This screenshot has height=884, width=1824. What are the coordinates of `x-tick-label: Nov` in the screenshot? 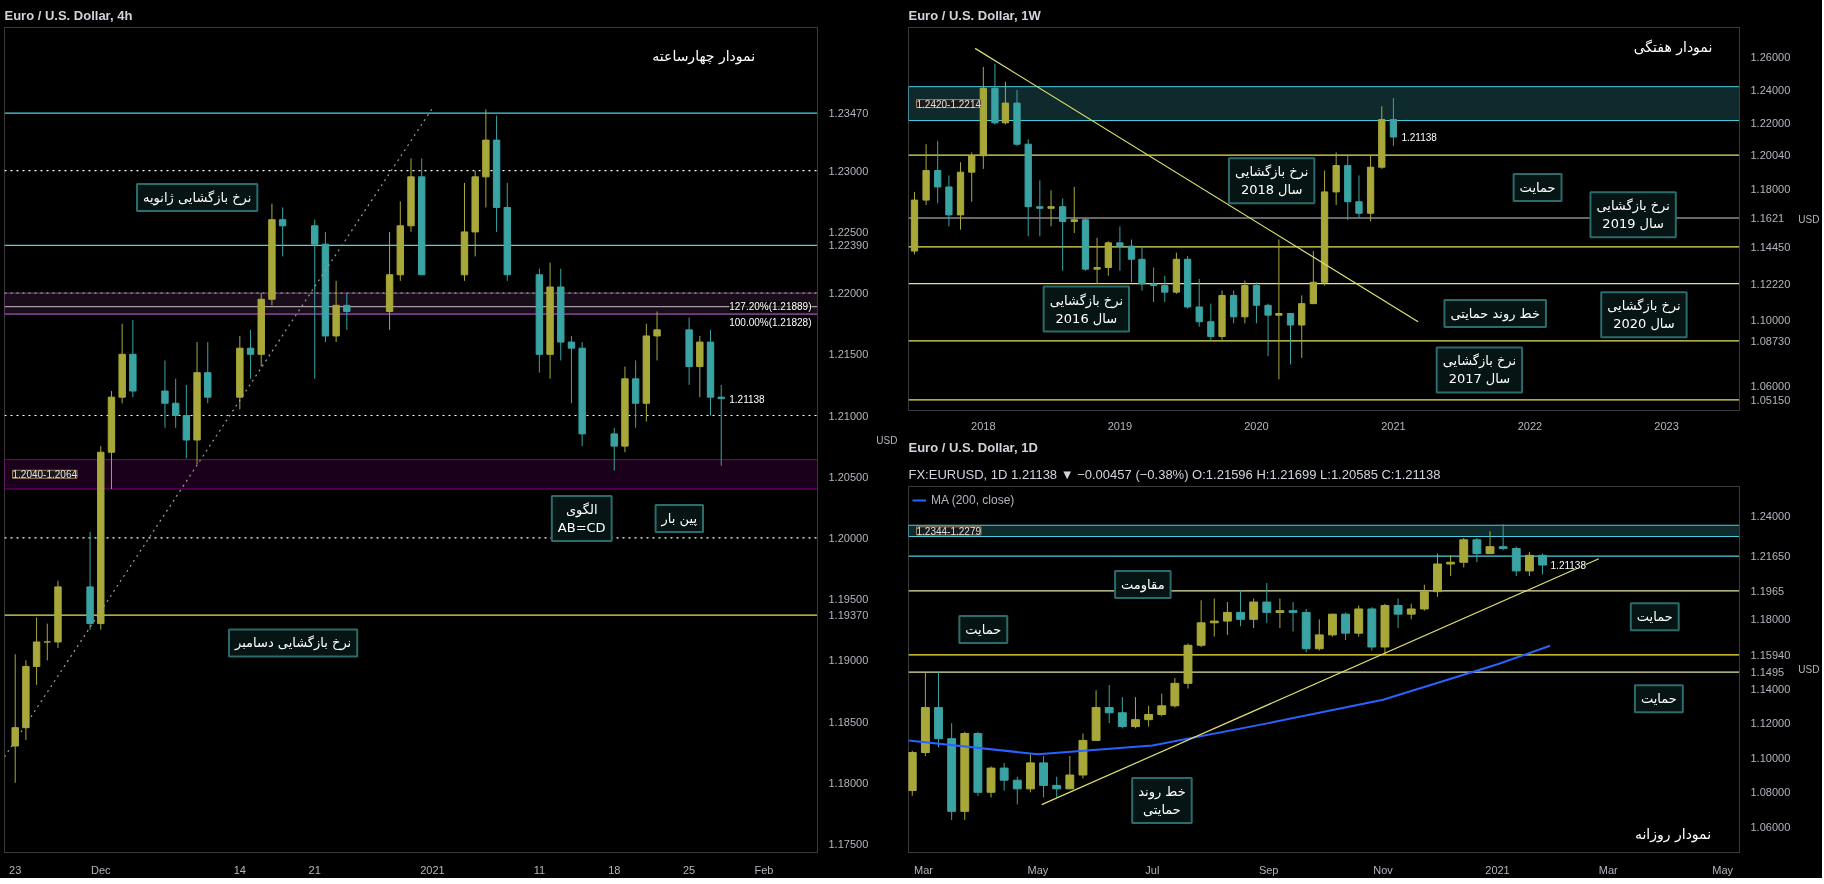 It's located at (1383, 869).